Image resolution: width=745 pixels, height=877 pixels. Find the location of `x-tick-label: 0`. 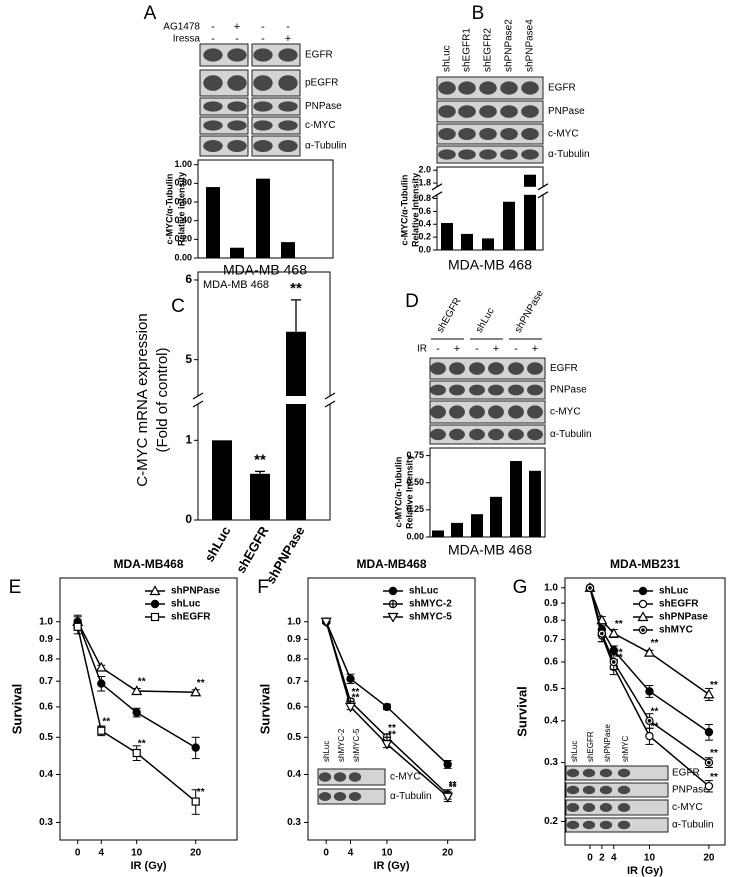

x-tick-label: 0 is located at coordinates (590, 858).